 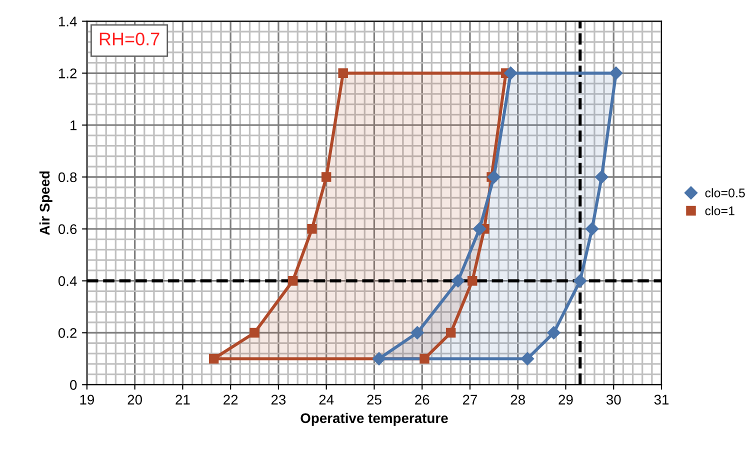 What do you see at coordinates (67, 177) in the screenshot?
I see `y-tick-label: 0.8` at bounding box center [67, 177].